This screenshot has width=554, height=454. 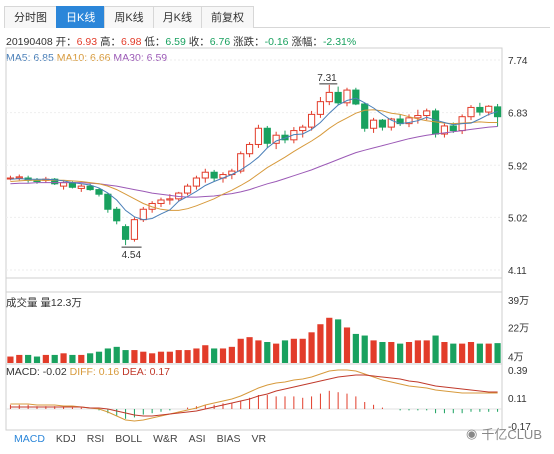 What do you see at coordinates (249, 42) in the screenshot?
I see `change-label: 涨跌：` at bounding box center [249, 42].